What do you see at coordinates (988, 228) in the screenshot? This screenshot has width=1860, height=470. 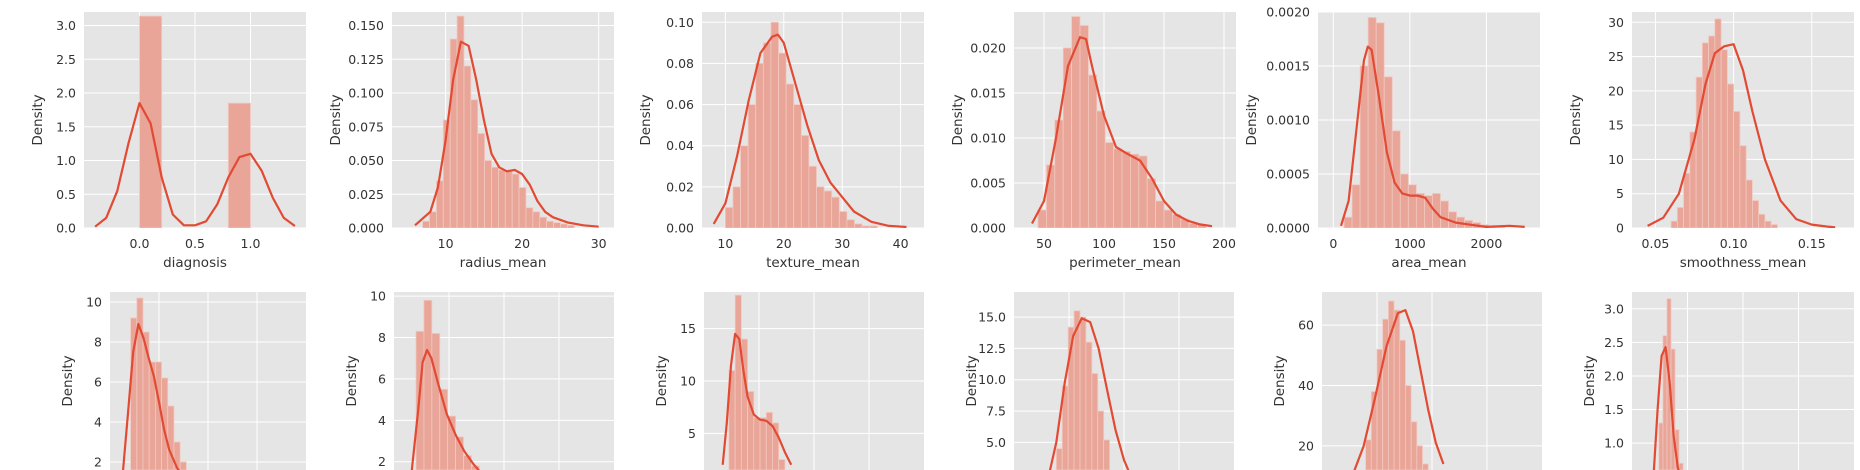 I see `y-tick-label: 0.000` at bounding box center [988, 228].